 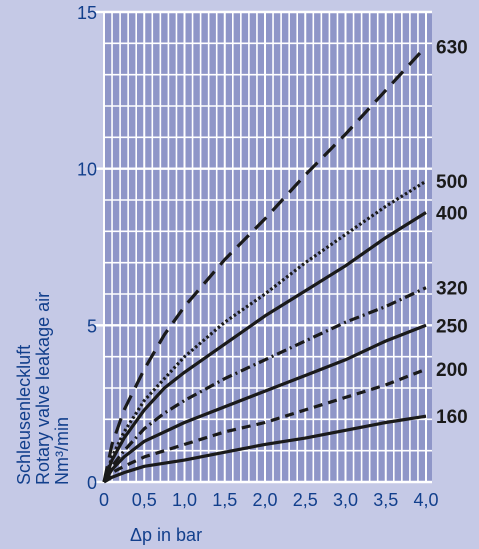 I want to click on y-tick-labels: 0 5 10 15, so click(x=87, y=248).